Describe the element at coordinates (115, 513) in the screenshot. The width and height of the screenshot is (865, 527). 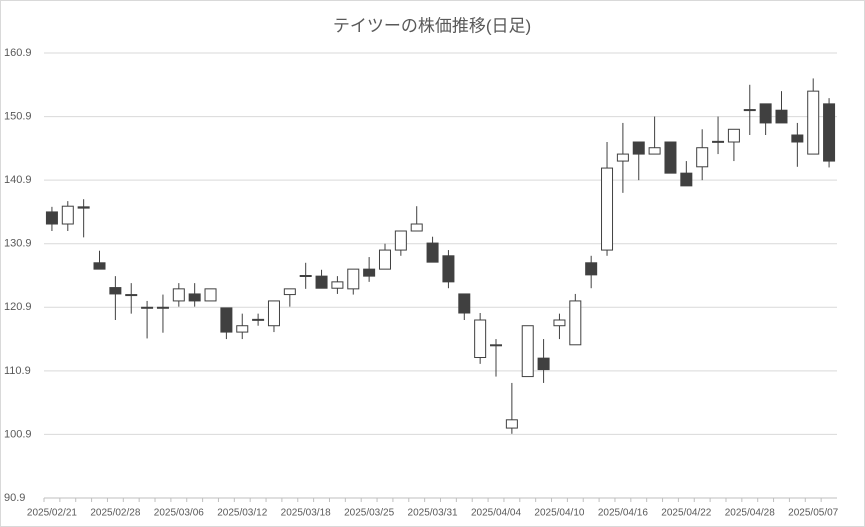
I see `x-tick-label: 2025/02/28` at that location.